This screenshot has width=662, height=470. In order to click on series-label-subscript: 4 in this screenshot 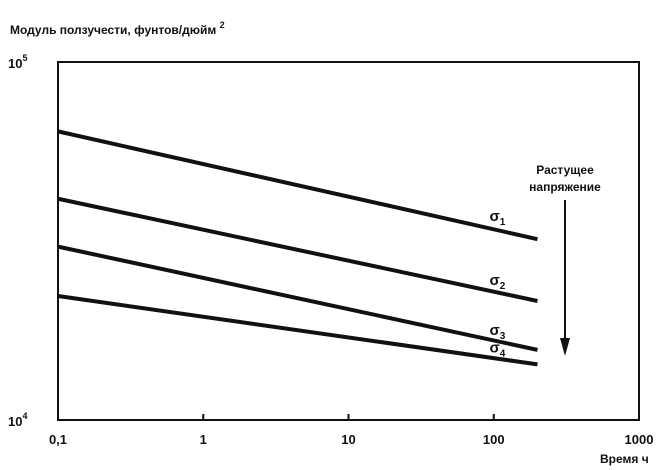, I will do `click(503, 353)`.